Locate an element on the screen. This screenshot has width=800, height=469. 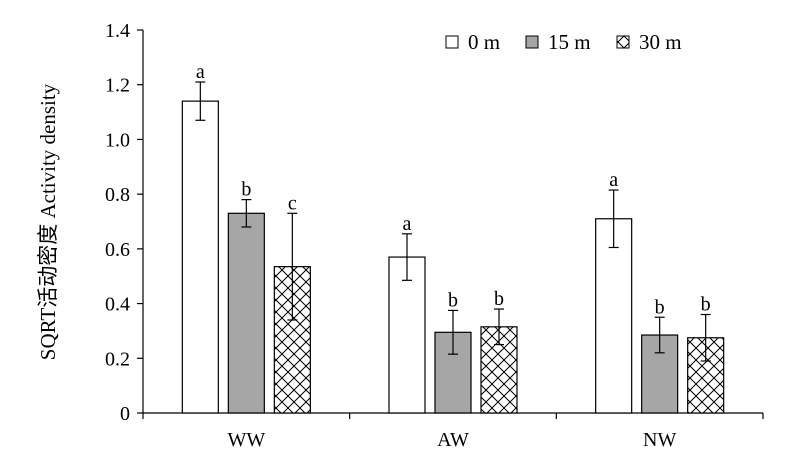
y-tick-label: 0.6 is located at coordinates (117, 250).